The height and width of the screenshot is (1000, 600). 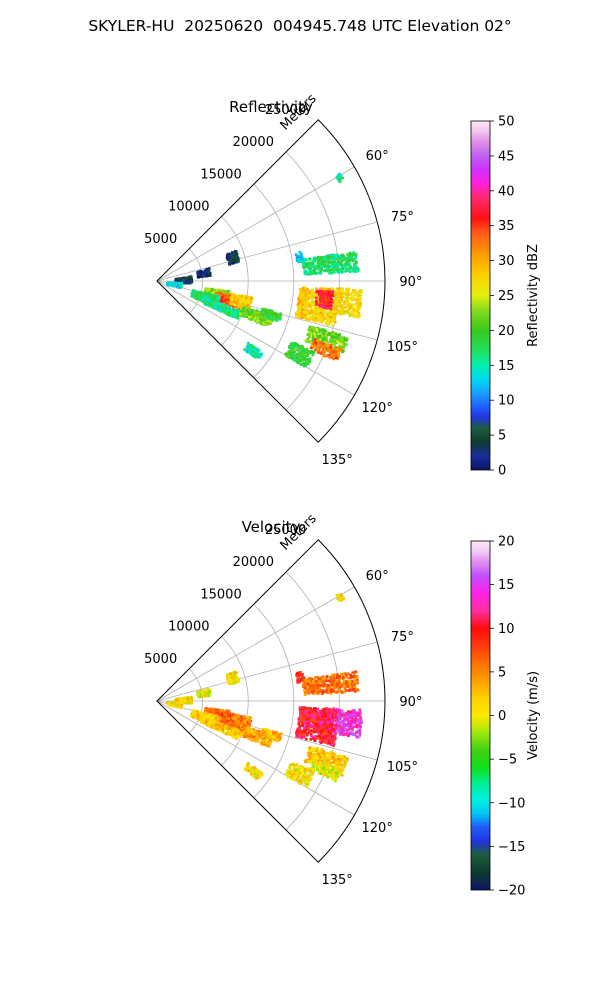 I want to click on panel-title: Velocity, so click(x=271, y=527).